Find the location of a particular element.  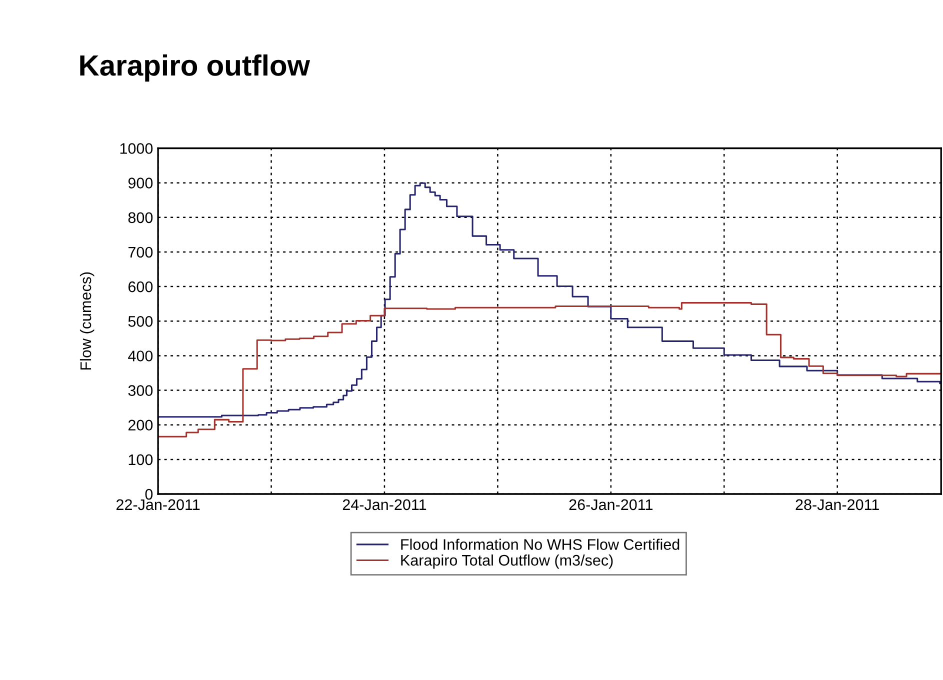

x-tick-label: 26-Jan-2011 is located at coordinates (610, 504).